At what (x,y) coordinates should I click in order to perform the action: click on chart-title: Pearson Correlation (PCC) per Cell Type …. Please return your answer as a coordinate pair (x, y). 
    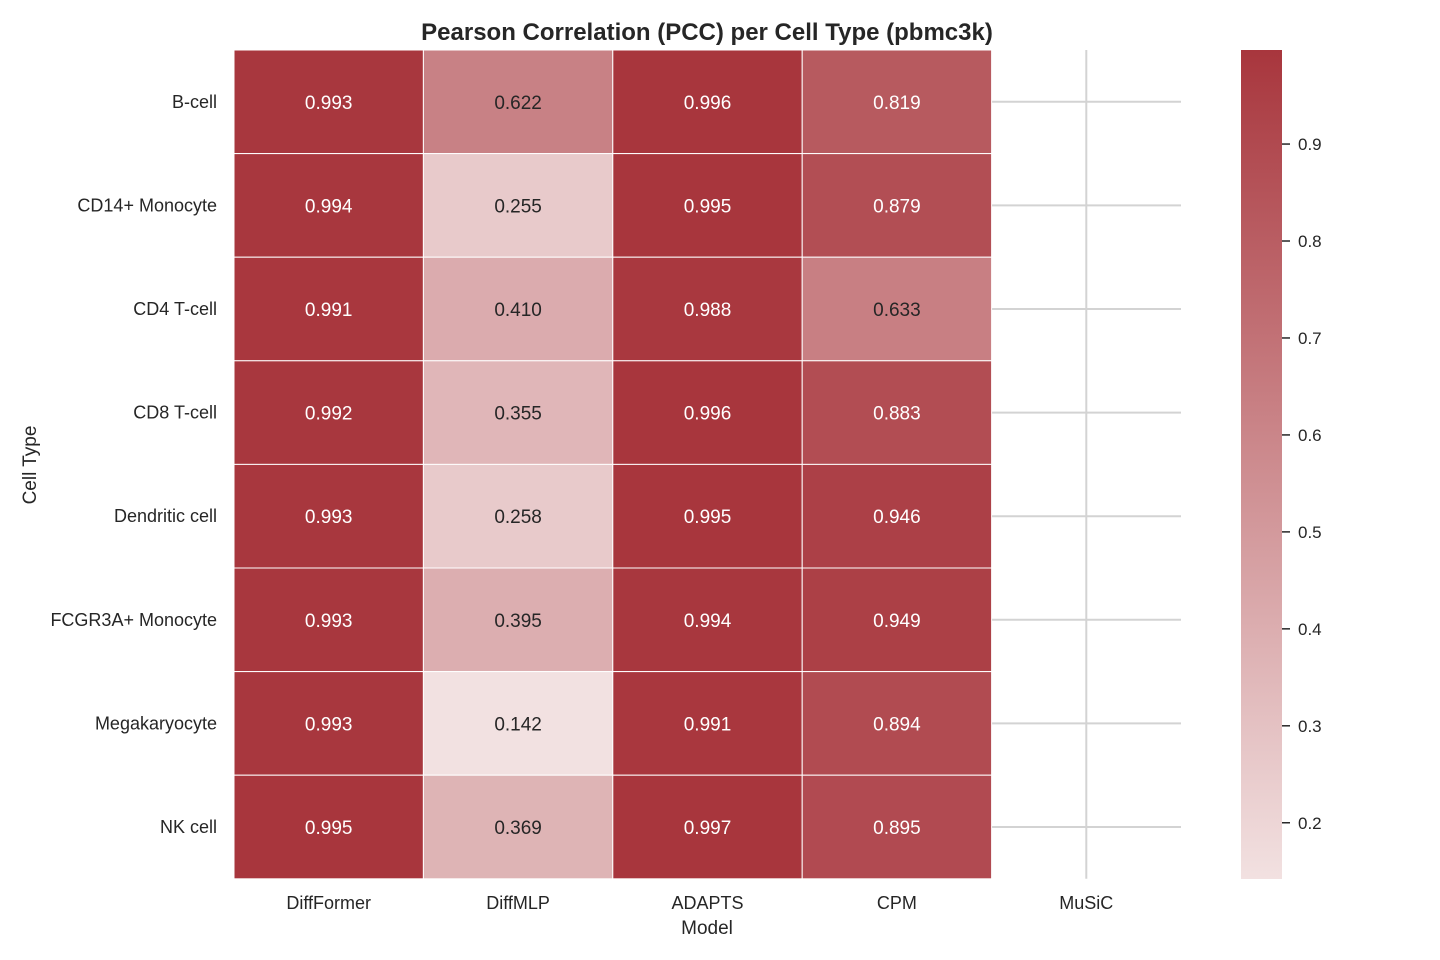
    Looking at the image, I should click on (707, 32).